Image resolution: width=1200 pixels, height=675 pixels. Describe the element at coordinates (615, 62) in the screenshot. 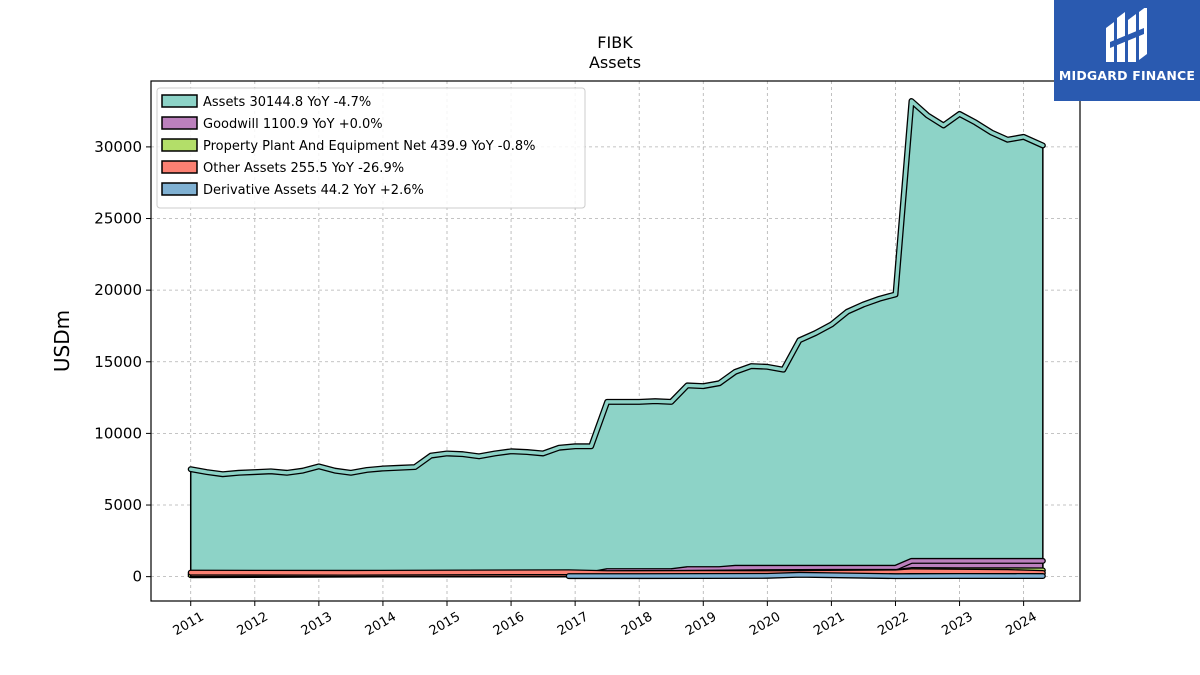

I see `chart-subtitle: Assets` at that location.